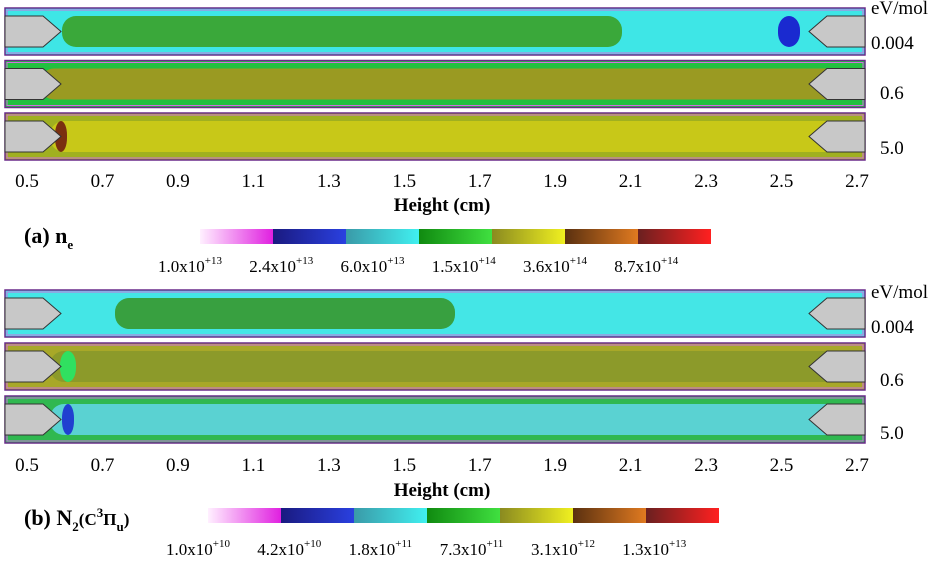  What do you see at coordinates (455, 266) in the screenshot?
I see `colorbar-base: 1.5x10` at bounding box center [455, 266].